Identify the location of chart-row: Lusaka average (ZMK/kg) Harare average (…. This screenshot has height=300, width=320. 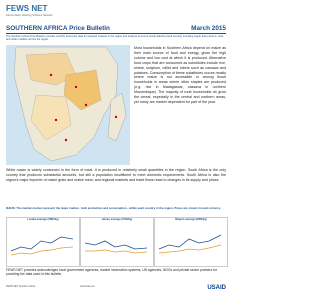
(117, 242).